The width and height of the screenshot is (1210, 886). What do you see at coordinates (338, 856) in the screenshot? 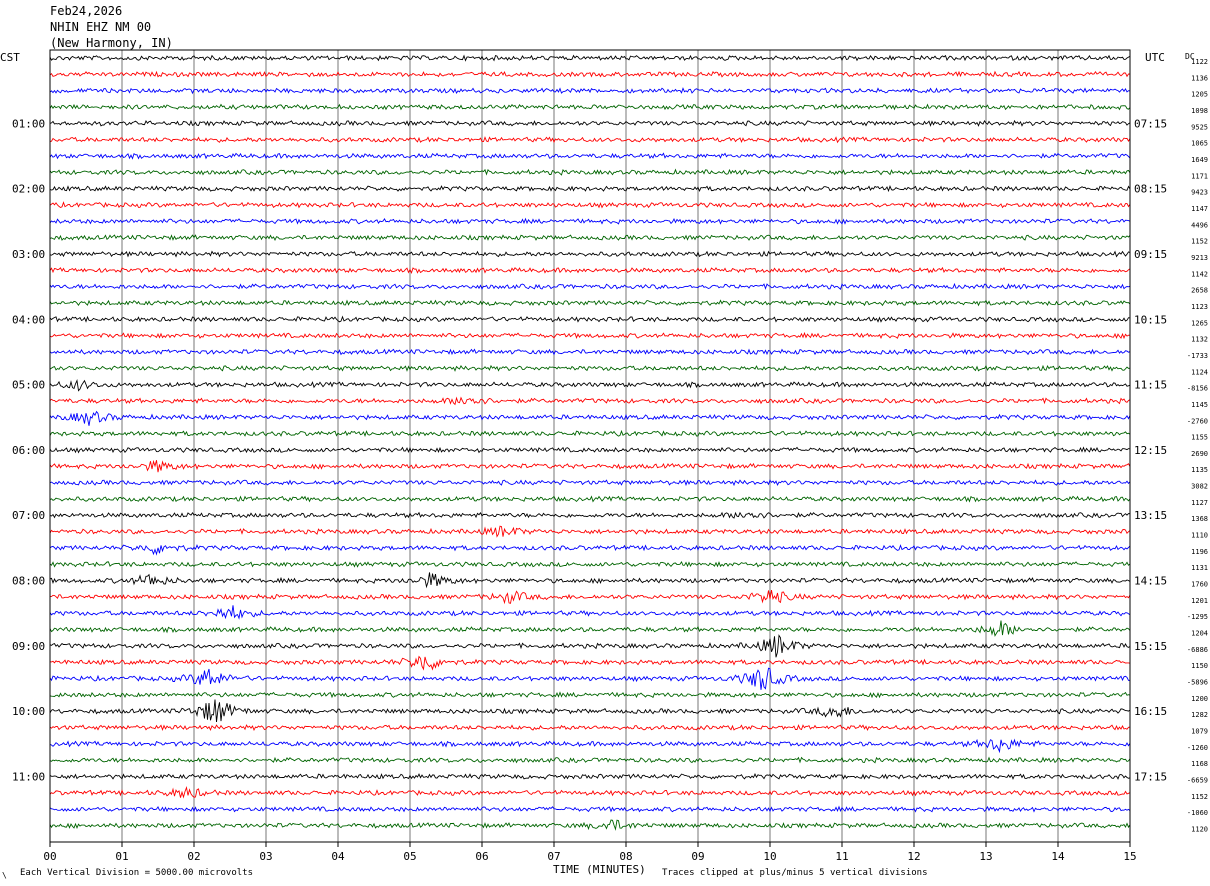
I see `x-tick-label: 04` at bounding box center [338, 856].